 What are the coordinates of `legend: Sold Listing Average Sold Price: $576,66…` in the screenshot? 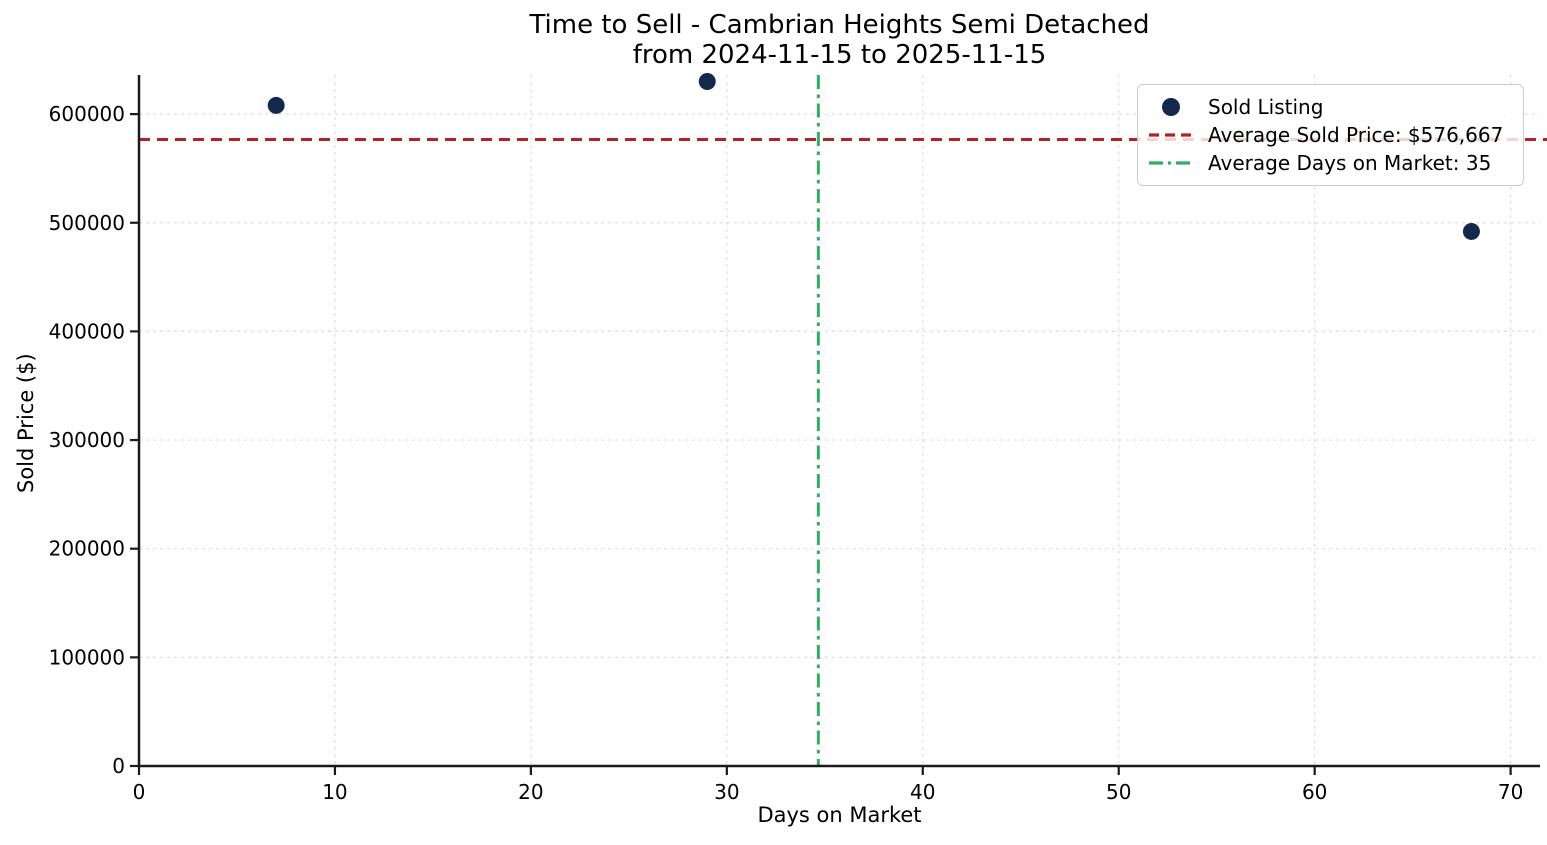 It's located at (1330, 135).